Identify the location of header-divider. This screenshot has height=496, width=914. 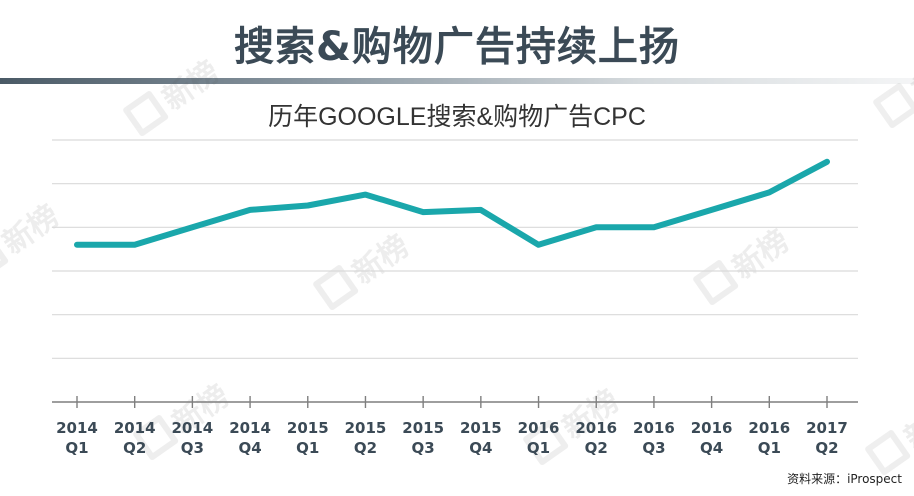
(457, 81).